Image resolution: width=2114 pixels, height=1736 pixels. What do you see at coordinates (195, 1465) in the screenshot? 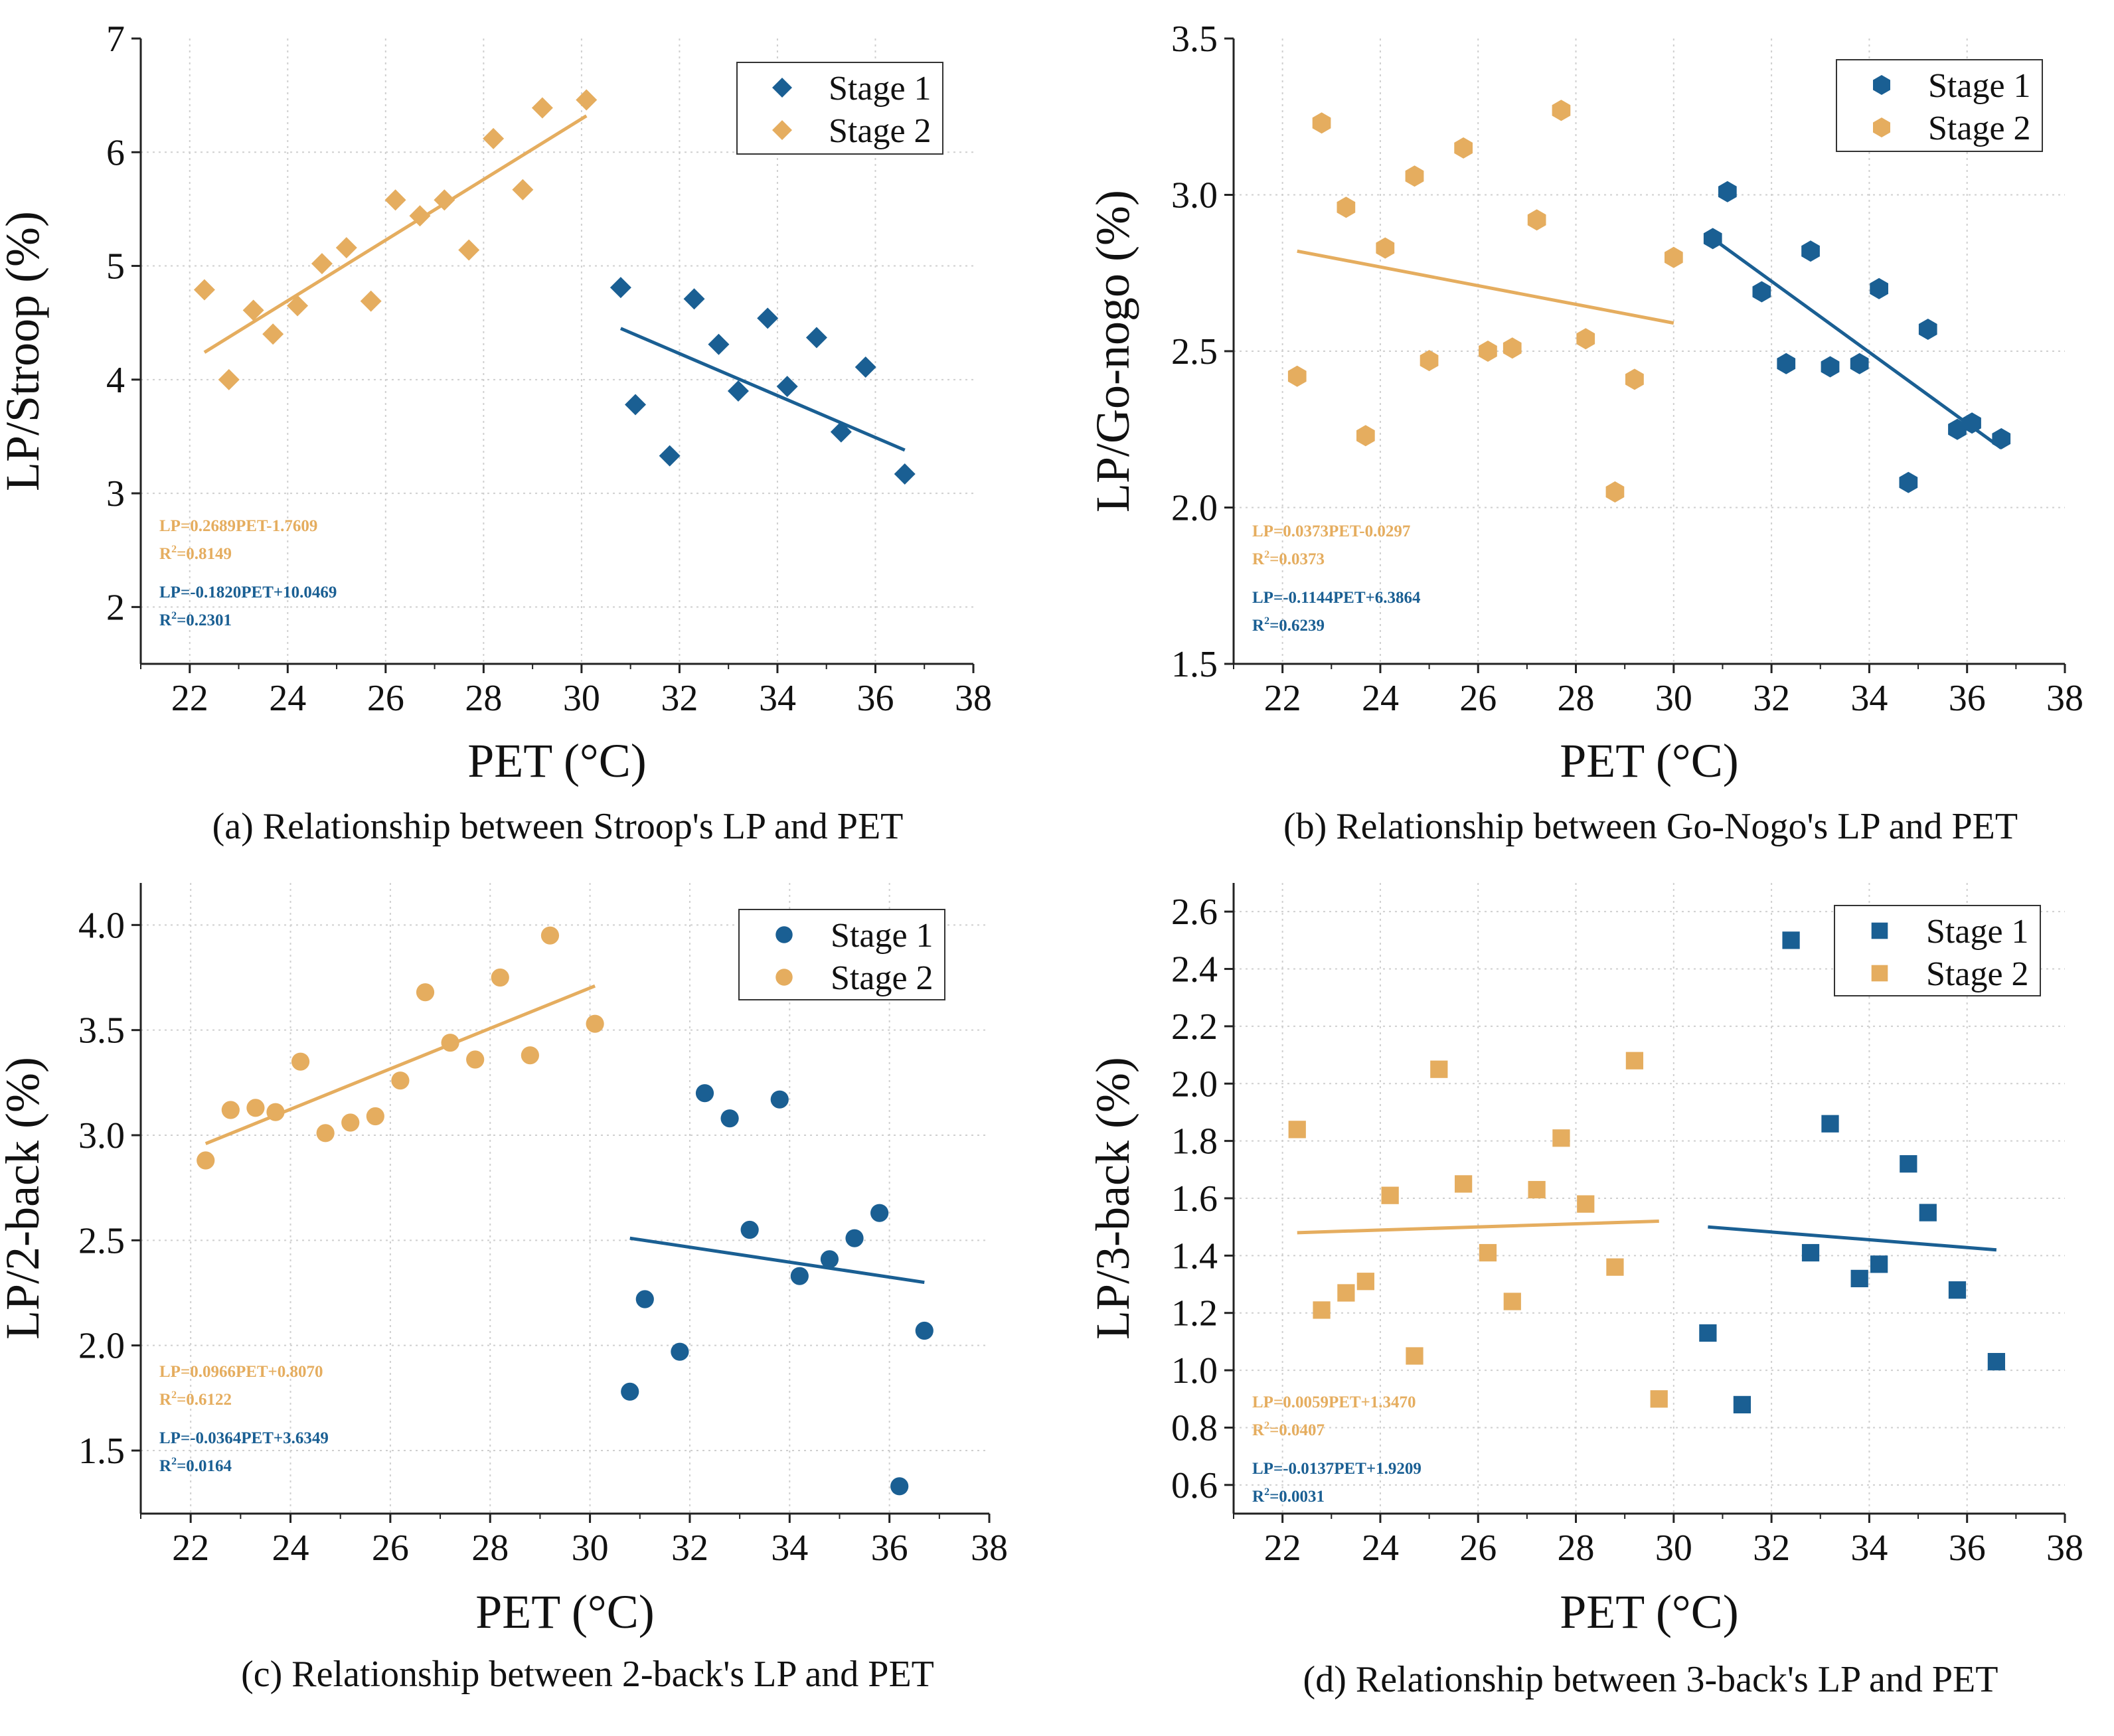
I see `r-squared: R2=0.0164` at bounding box center [195, 1465].